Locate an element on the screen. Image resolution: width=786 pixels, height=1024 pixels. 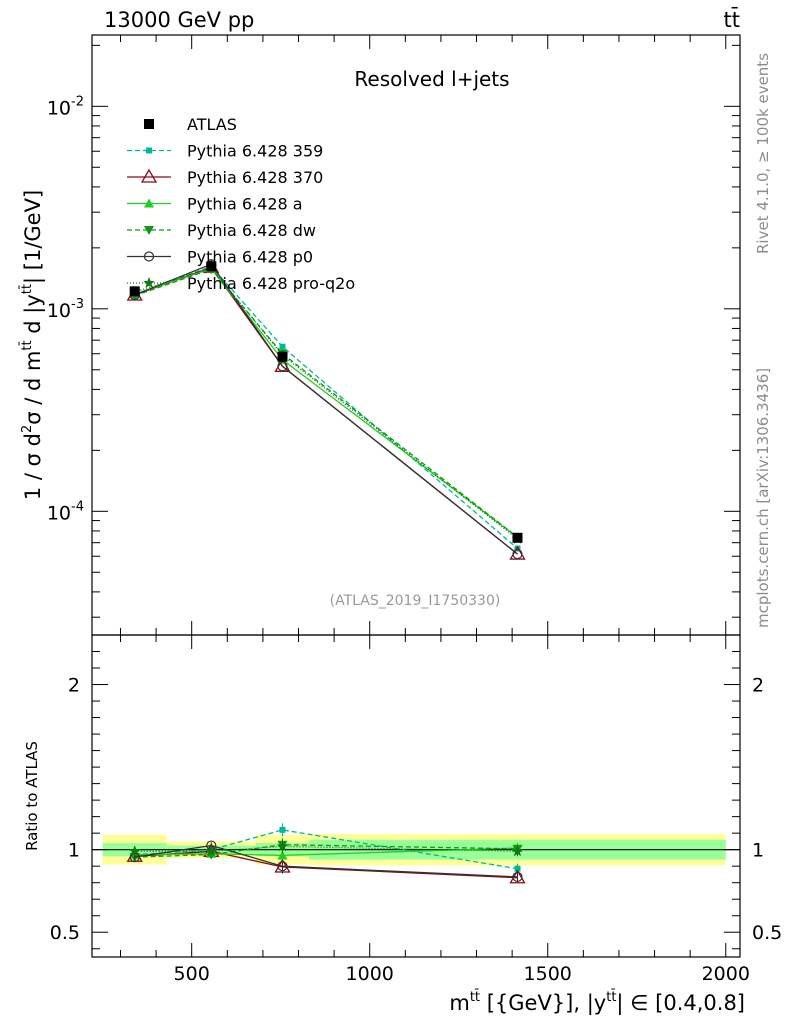
y-tick-exponent: -2 is located at coordinates (77, 101).